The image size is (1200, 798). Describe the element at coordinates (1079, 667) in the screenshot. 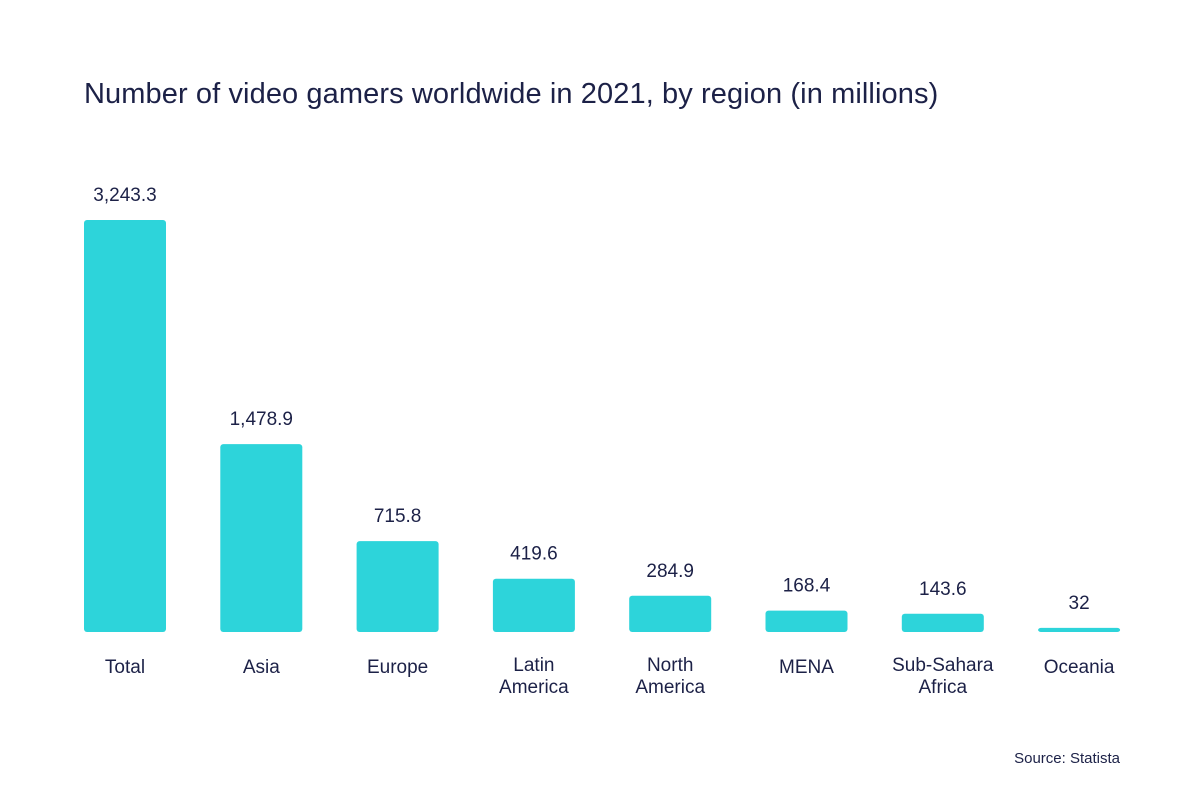

I see `category-label: Oceania` at that location.